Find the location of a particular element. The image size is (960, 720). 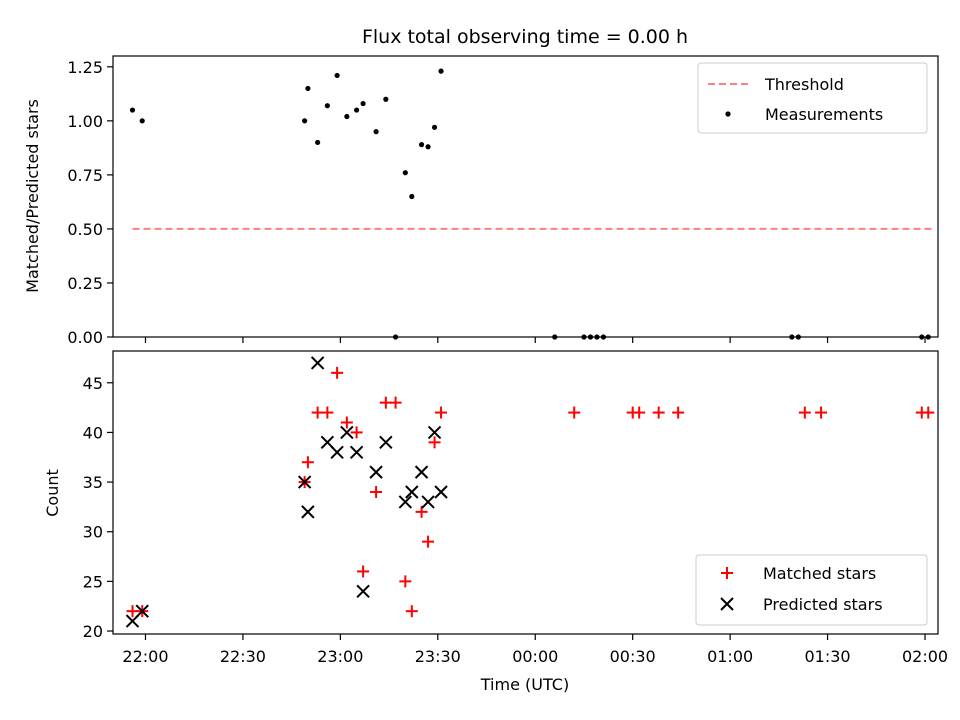

legend-measurements-label: Measurements is located at coordinates (824, 114).